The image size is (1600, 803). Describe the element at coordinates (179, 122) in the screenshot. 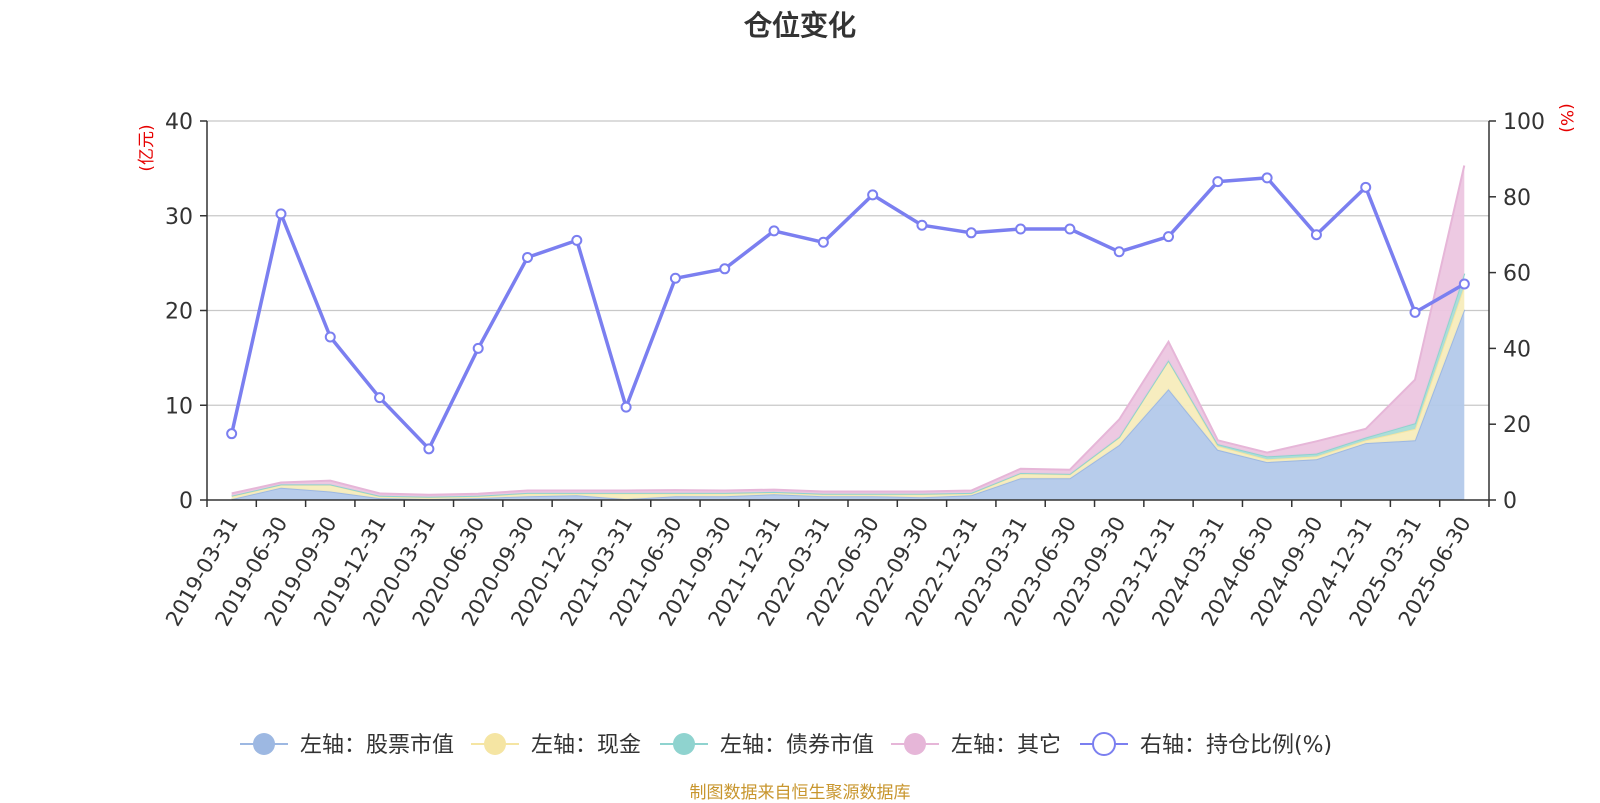

I see `left-axis-tick-label: 40` at that location.